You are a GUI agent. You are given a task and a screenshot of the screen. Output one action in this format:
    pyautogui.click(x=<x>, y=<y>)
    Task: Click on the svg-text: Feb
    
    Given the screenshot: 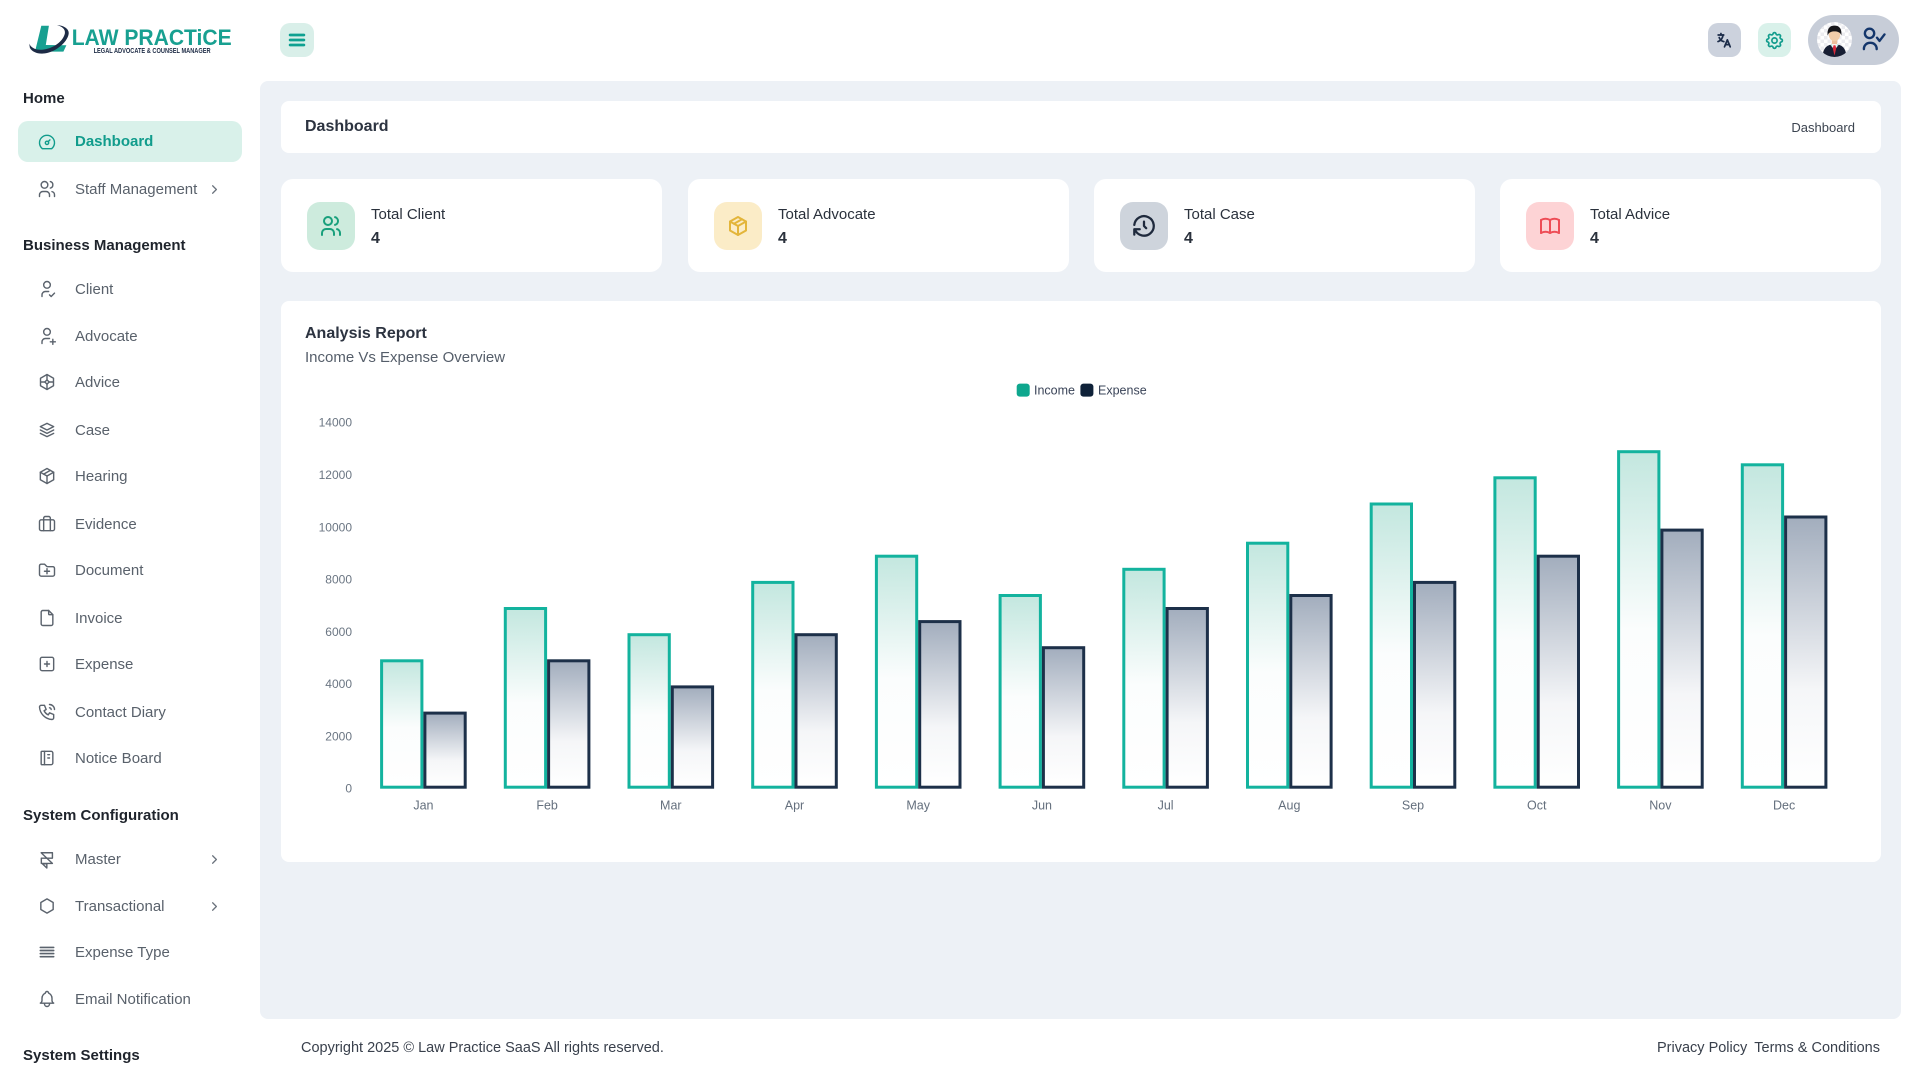 What is the action you would take?
    pyautogui.click(x=547, y=806)
    